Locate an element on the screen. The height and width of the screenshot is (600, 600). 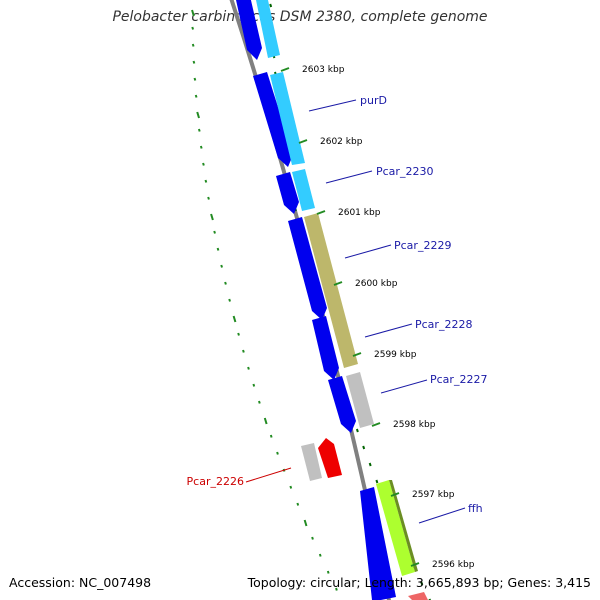
gene-red-tail is located at coordinates (418, 596).